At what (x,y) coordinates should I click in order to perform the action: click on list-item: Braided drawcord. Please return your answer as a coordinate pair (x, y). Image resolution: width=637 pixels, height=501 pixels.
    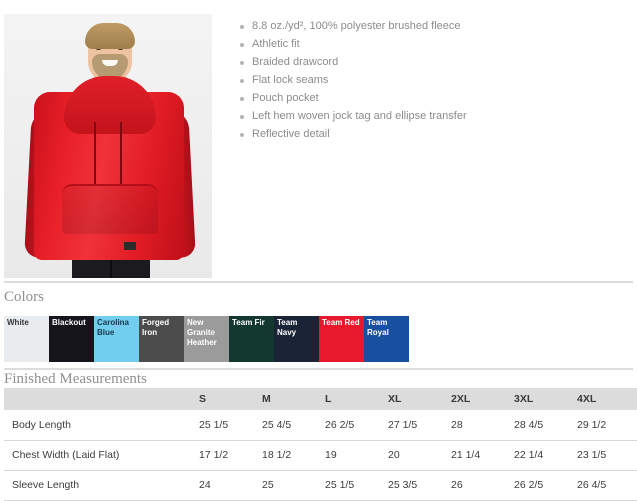
    Looking at the image, I should click on (433, 62).